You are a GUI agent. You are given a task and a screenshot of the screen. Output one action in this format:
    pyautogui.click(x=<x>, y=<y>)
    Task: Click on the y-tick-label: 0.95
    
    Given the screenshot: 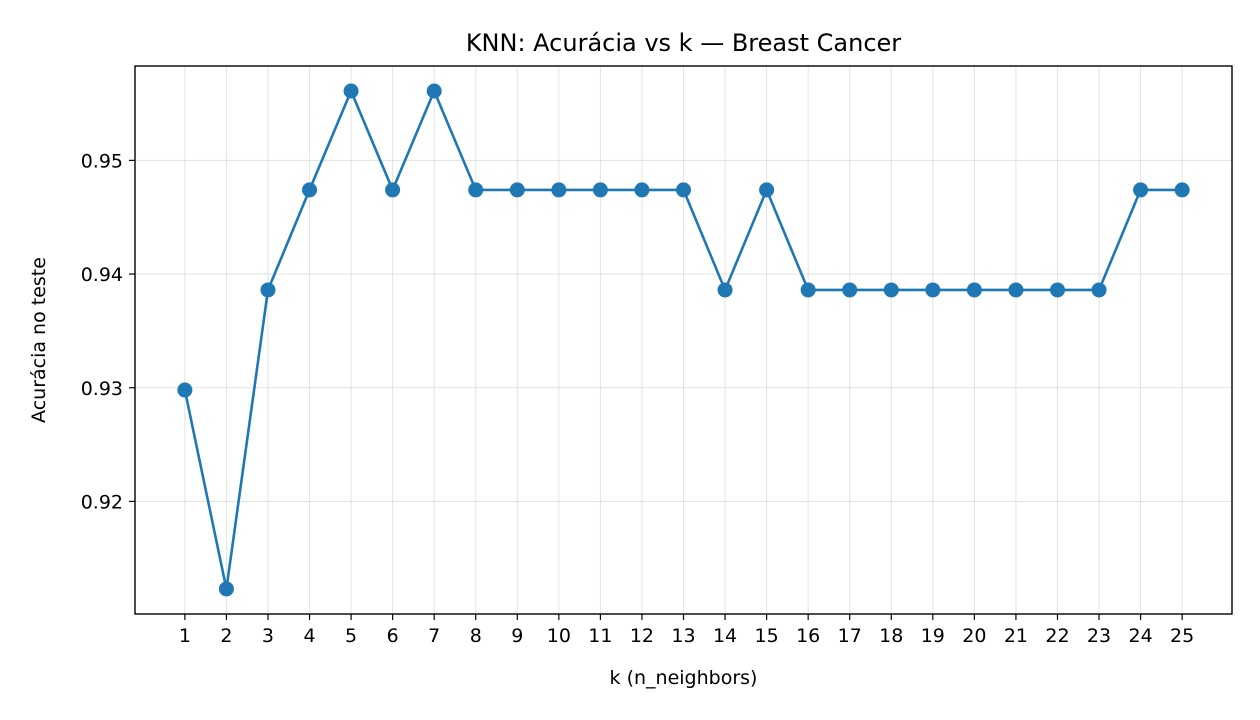 What is the action you would take?
    pyautogui.click(x=102, y=161)
    